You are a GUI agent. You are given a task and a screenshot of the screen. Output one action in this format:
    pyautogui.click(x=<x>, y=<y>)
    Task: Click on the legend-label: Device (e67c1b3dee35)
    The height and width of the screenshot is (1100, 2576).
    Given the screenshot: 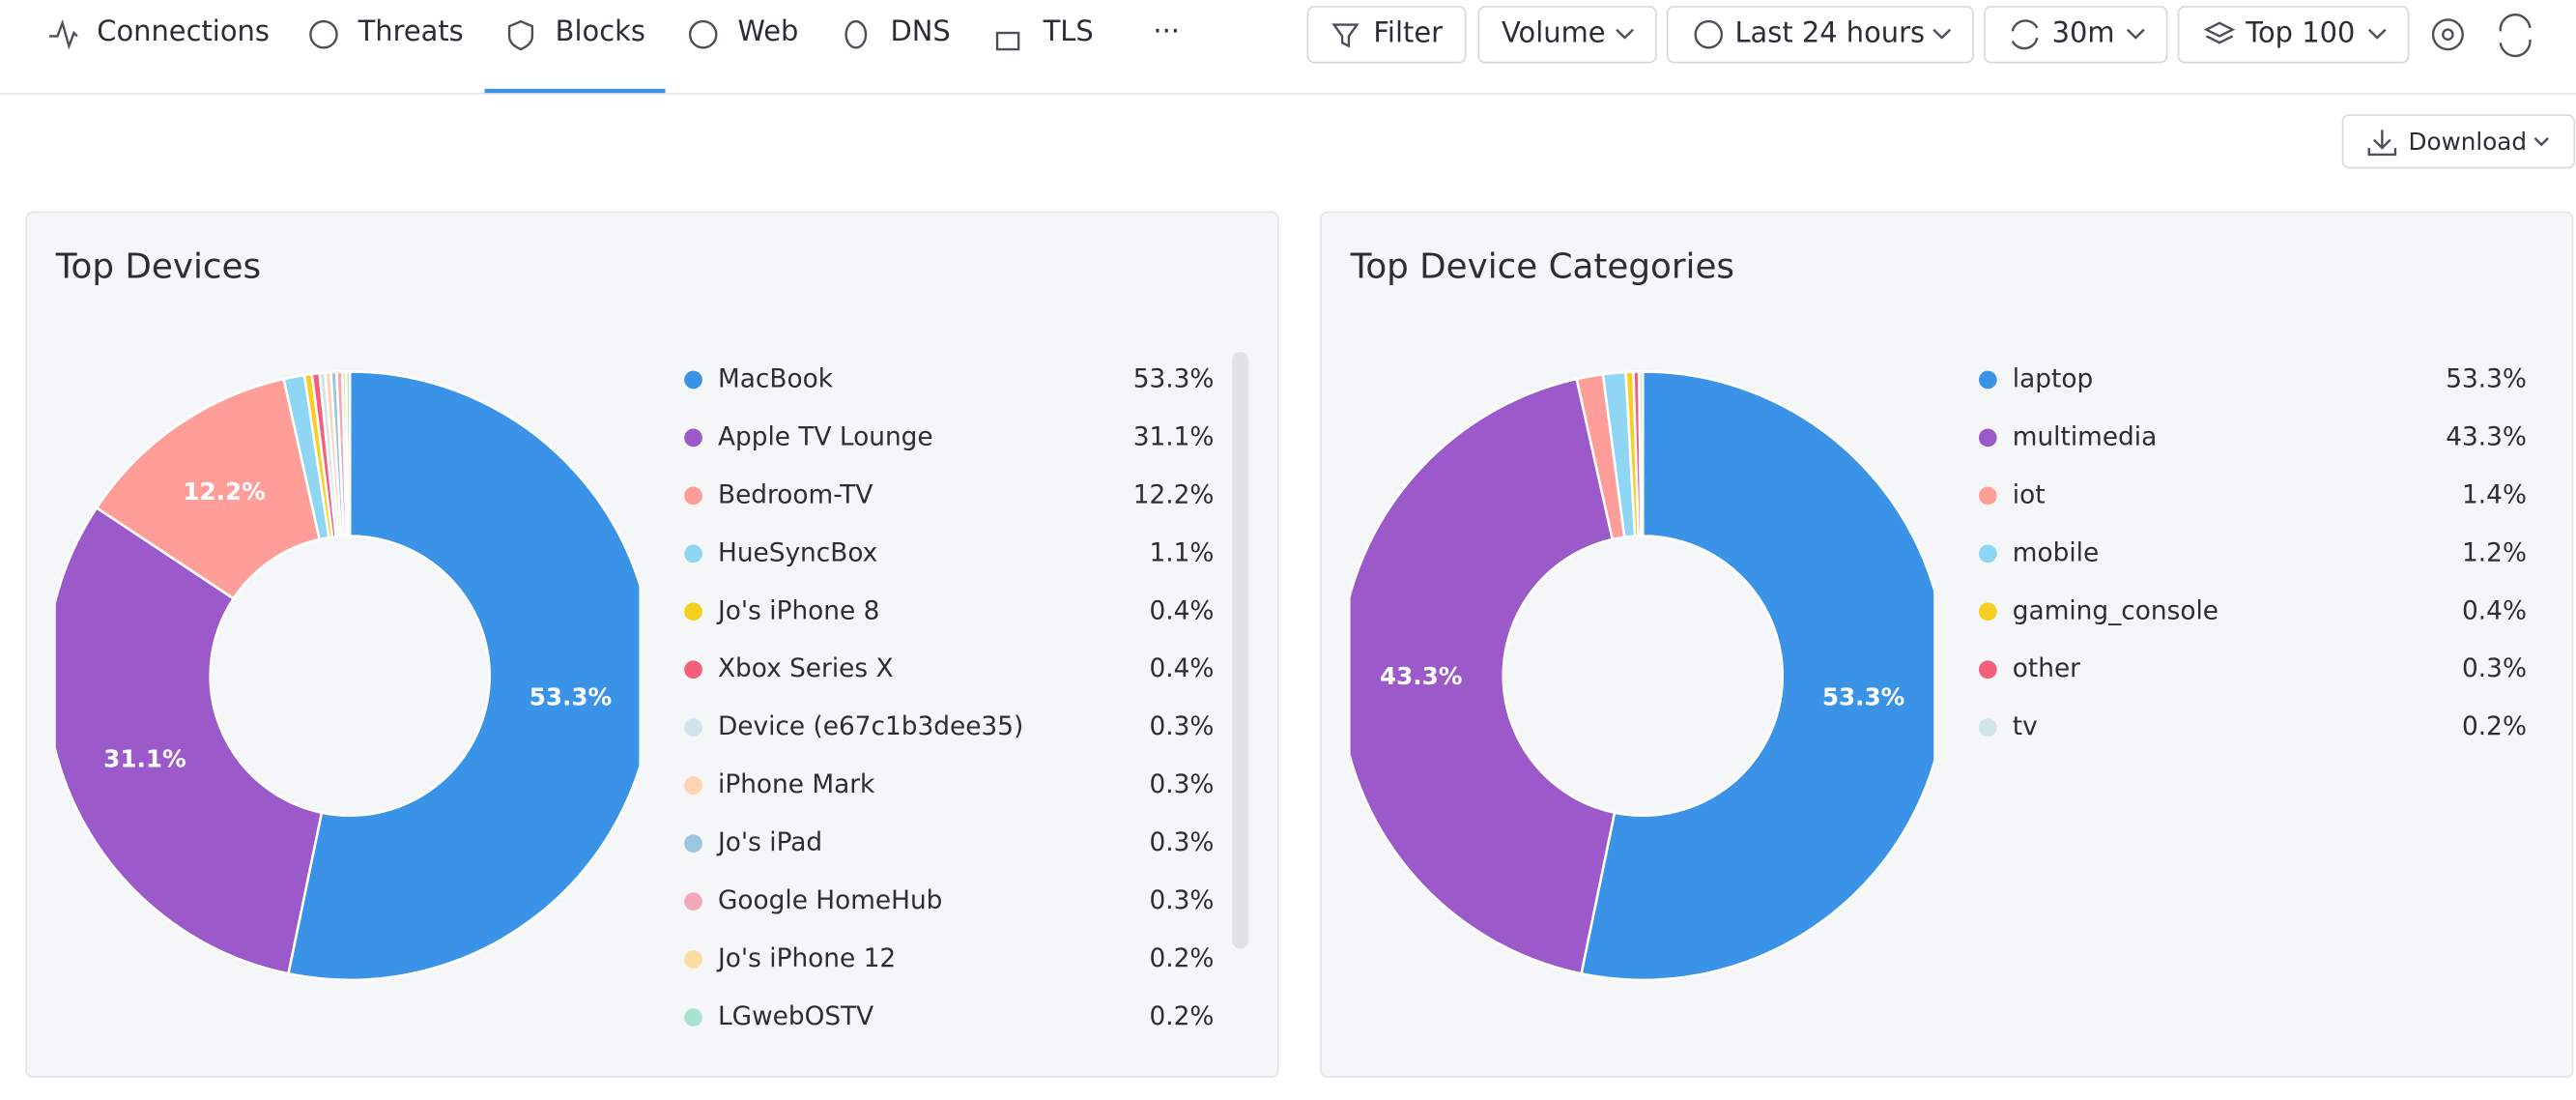 What is the action you would take?
    pyautogui.click(x=871, y=726)
    